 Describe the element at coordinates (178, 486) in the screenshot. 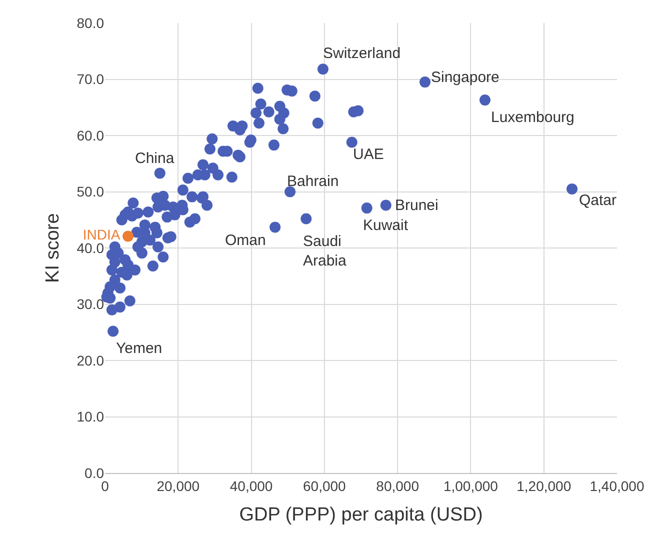

I see `x-tick-label: 20,000` at that location.